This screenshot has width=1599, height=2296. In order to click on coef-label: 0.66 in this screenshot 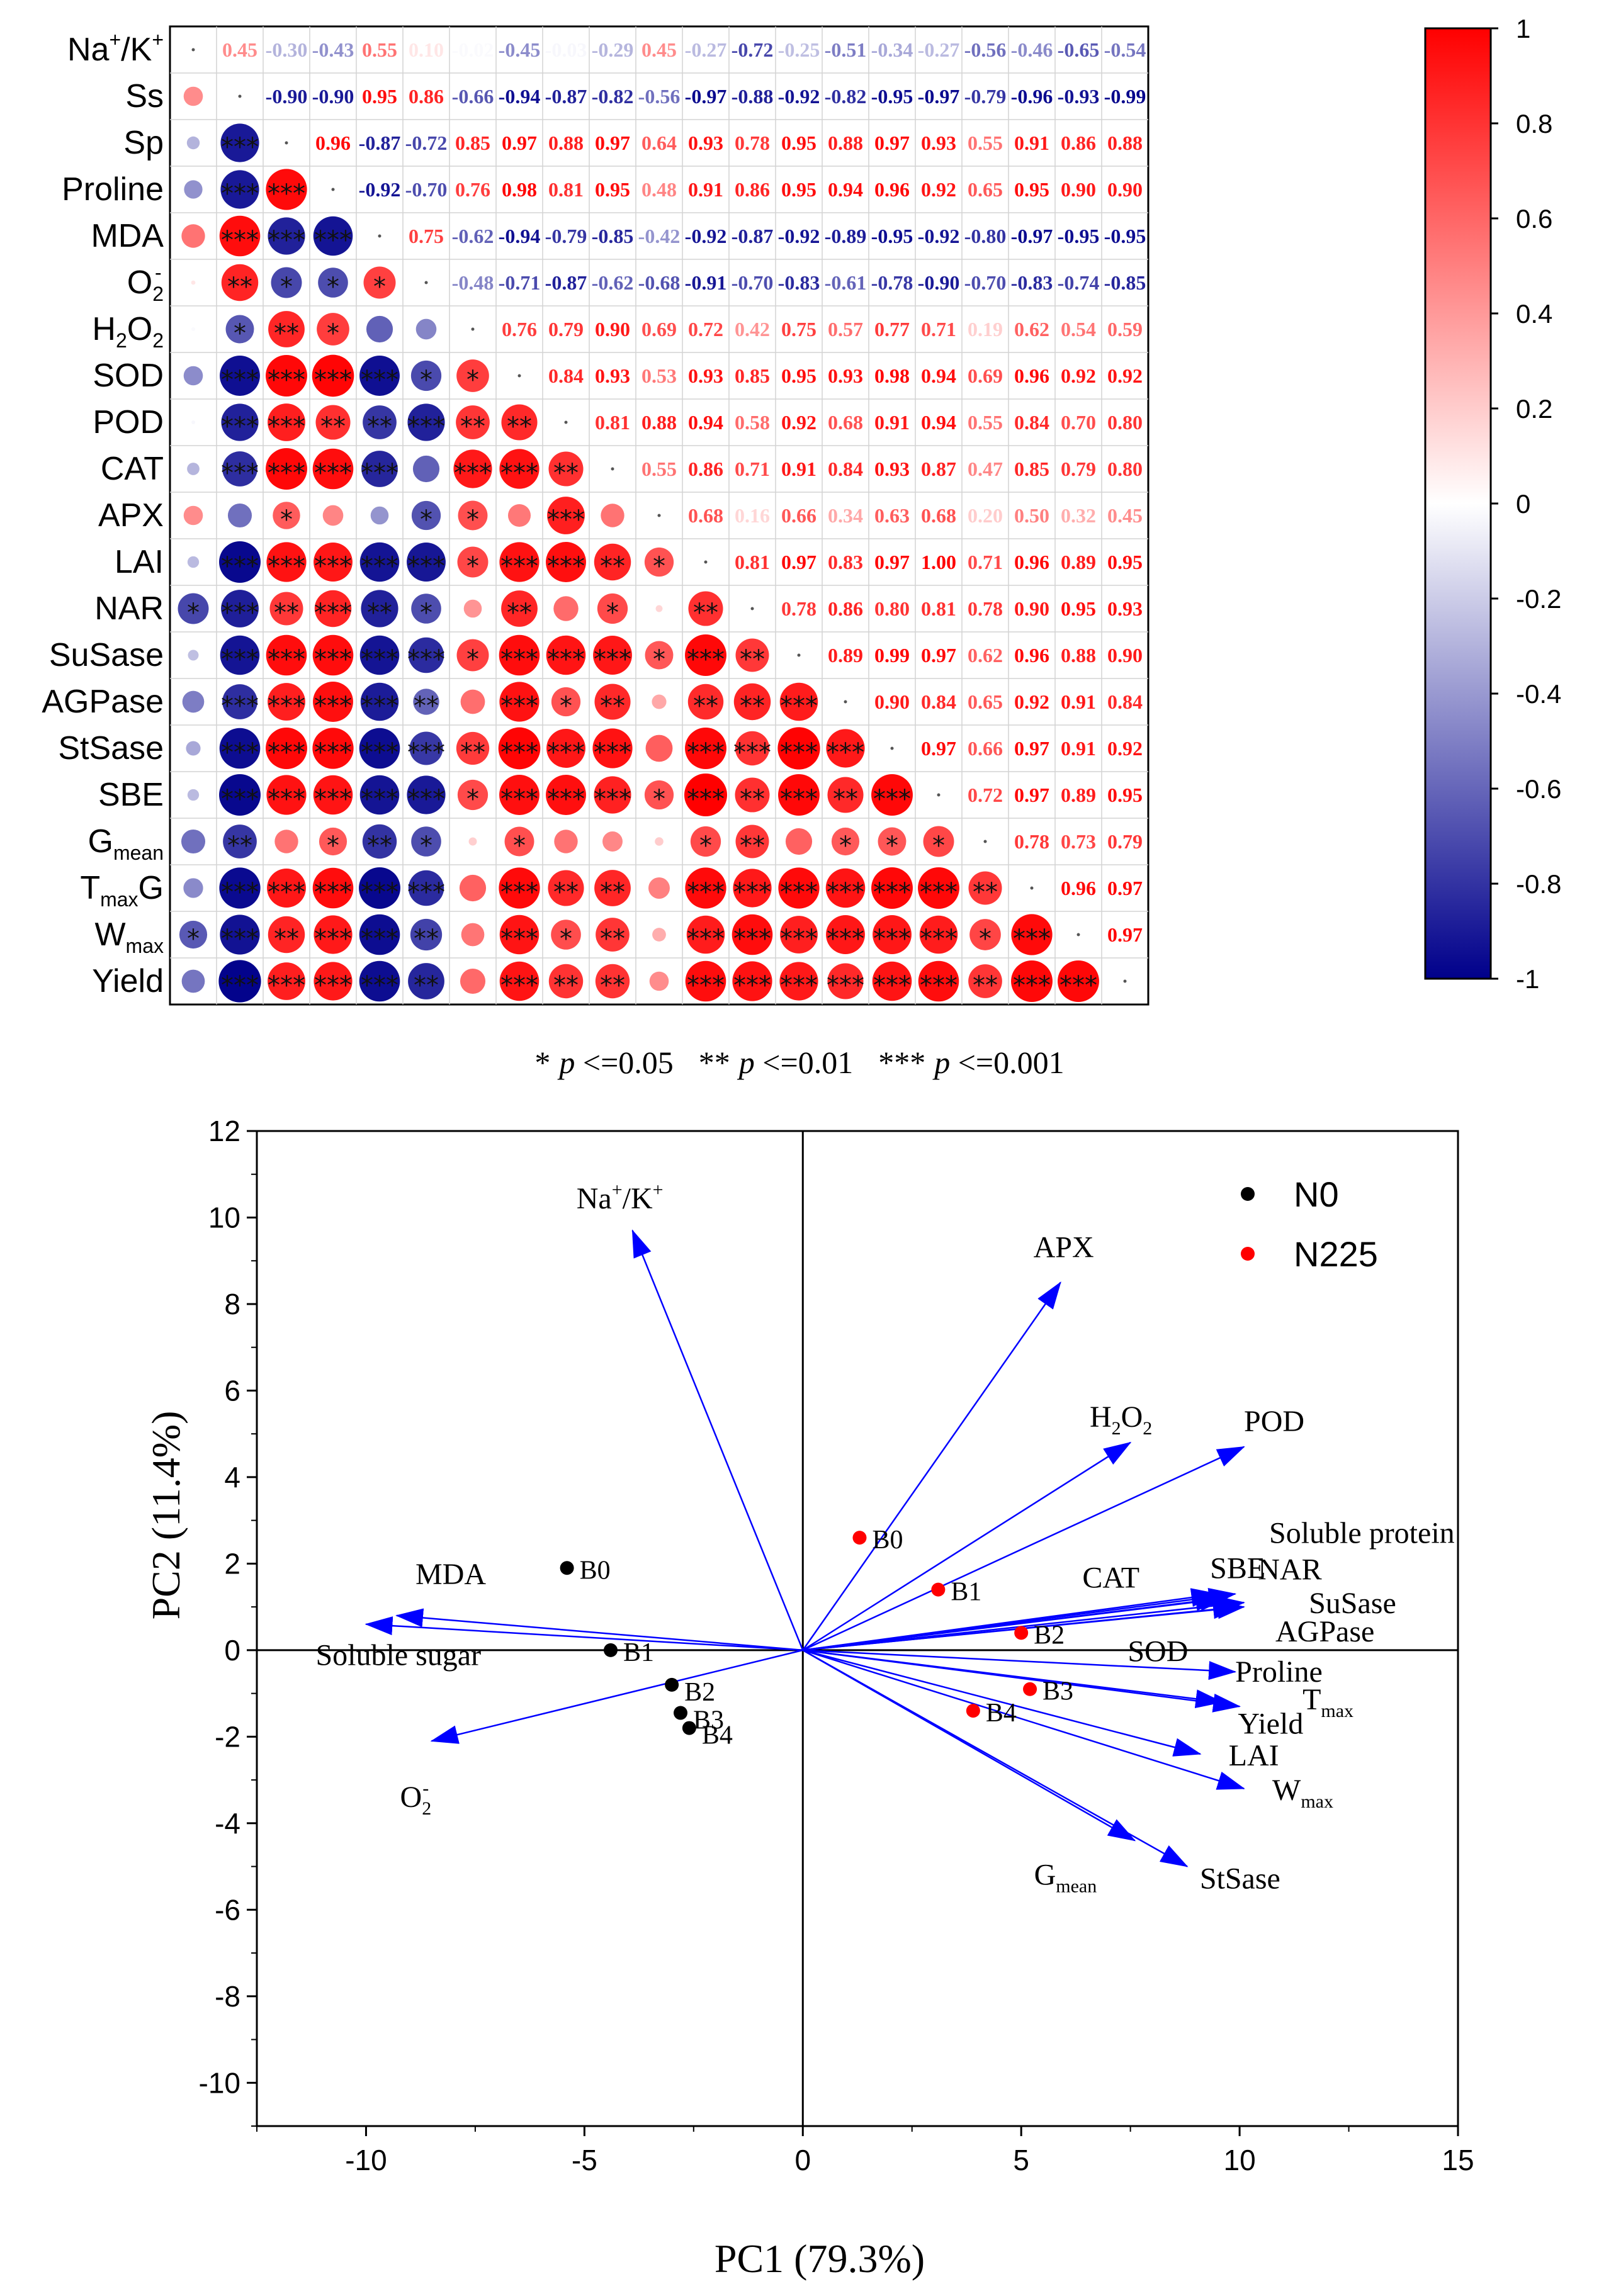, I will do `click(799, 515)`.